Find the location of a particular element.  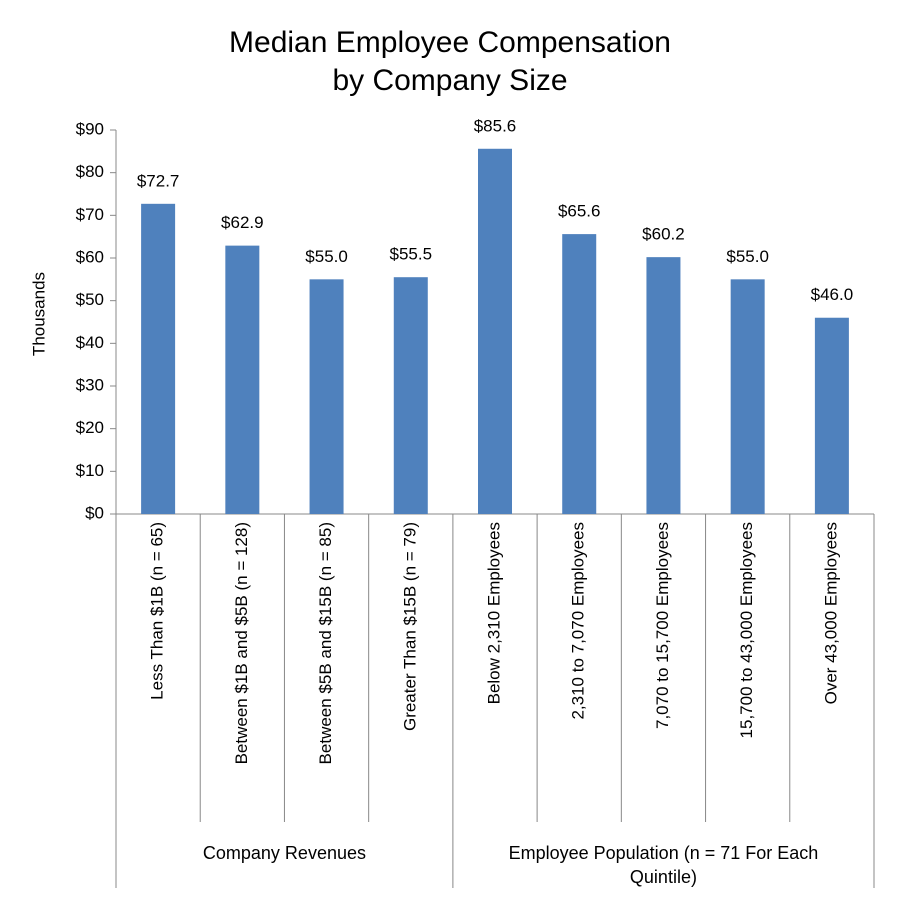

chart-title: by Company Size is located at coordinates (449, 80).